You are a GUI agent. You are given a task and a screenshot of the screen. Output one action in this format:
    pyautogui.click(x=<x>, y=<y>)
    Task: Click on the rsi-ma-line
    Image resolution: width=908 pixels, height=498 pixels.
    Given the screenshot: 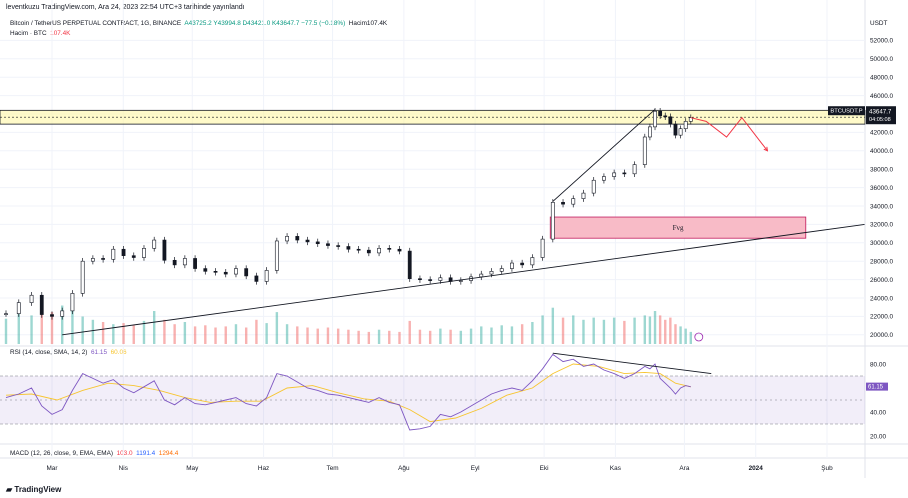 What is the action you would take?
    pyautogui.click(x=348, y=393)
    